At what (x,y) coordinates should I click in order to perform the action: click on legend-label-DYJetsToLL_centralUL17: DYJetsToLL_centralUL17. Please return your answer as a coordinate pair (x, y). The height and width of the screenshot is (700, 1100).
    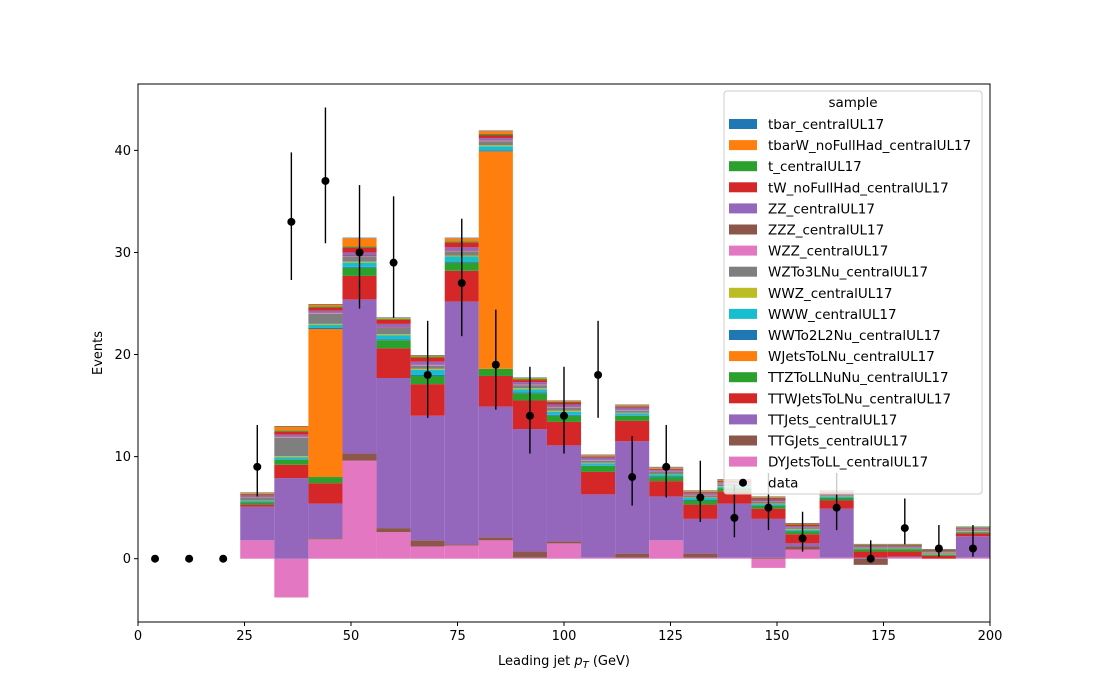
    Looking at the image, I should click on (848, 463).